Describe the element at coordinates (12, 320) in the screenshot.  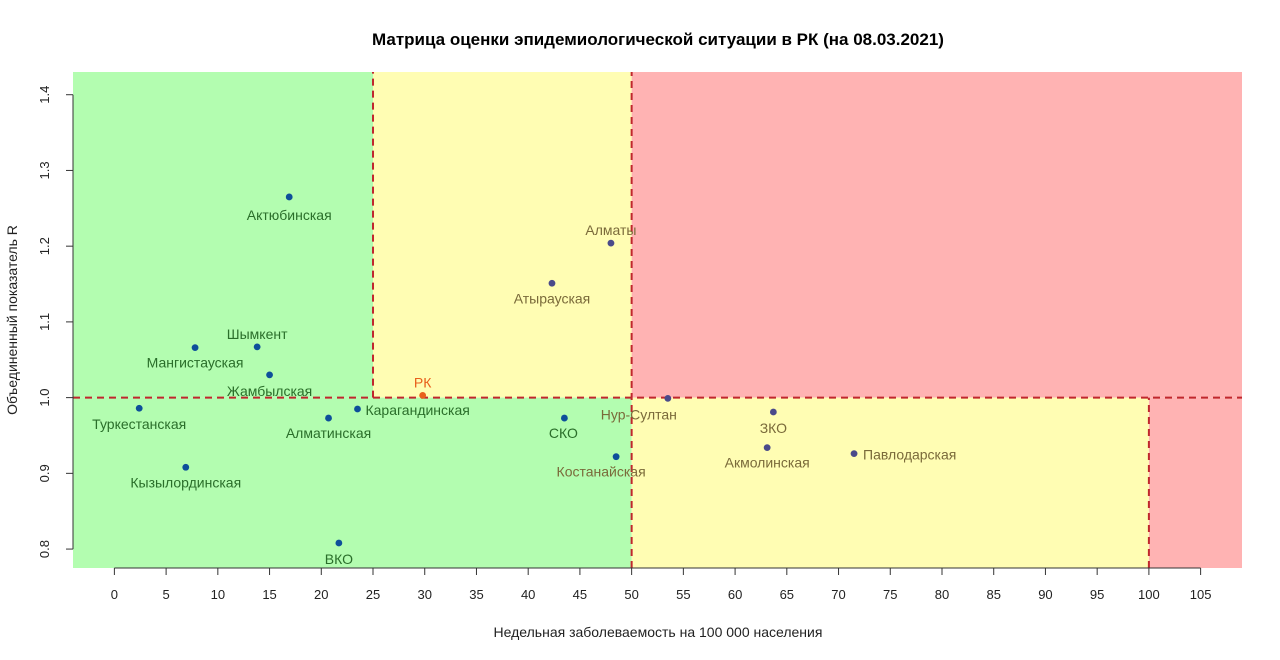
I see `y-axis-label: Объединенный показатель R` at that location.